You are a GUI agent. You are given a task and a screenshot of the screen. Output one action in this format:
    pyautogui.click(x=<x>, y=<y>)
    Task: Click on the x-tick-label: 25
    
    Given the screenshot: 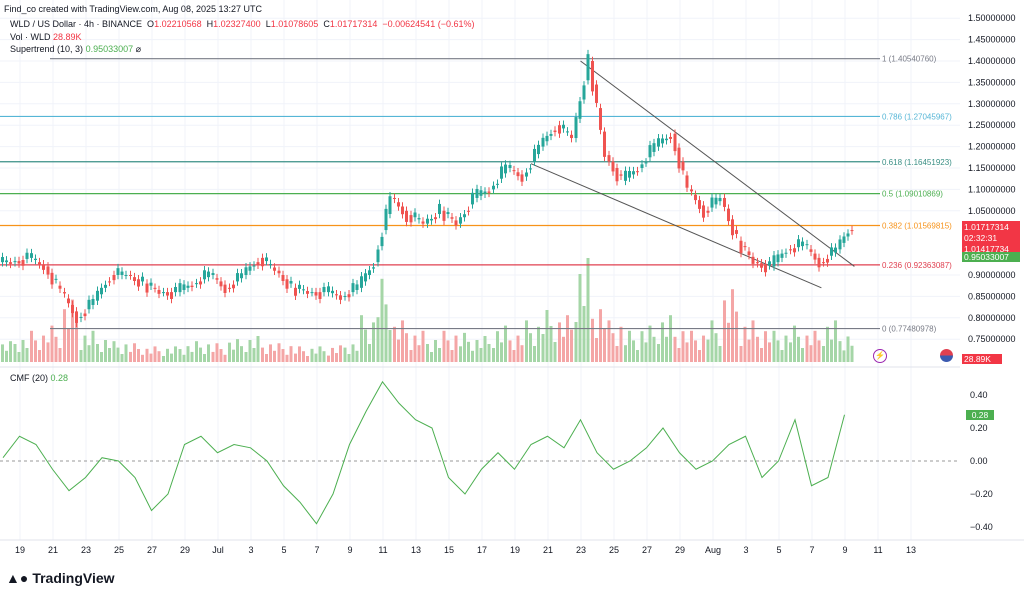 What is the action you would take?
    pyautogui.click(x=119, y=550)
    